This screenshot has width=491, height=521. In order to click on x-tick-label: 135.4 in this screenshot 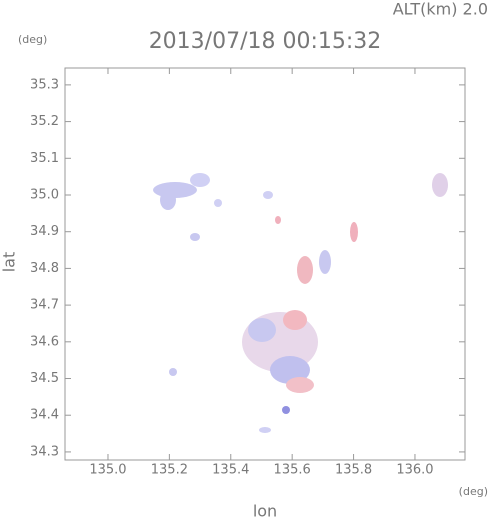, I will do `click(230, 470)`.